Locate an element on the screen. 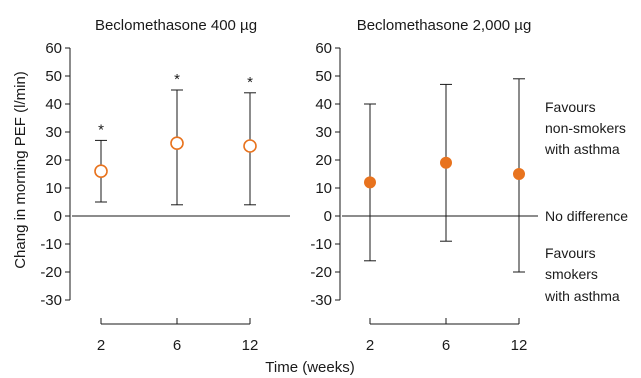 The width and height of the screenshot is (641, 378). panel-400-y-tick-label: 40 is located at coordinates (53, 104).